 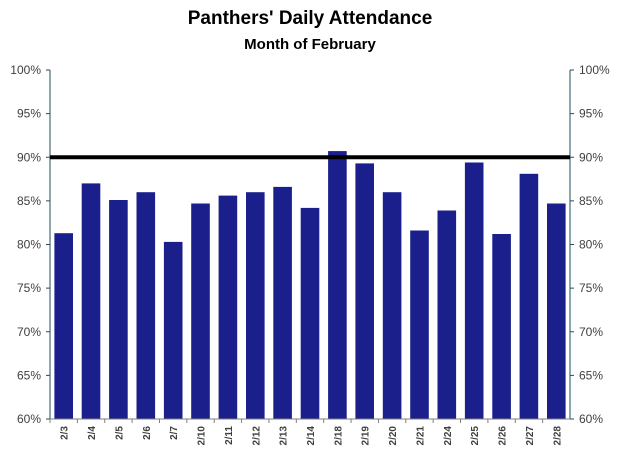 I want to click on y-tick-label-right: 90%, so click(x=591, y=157).